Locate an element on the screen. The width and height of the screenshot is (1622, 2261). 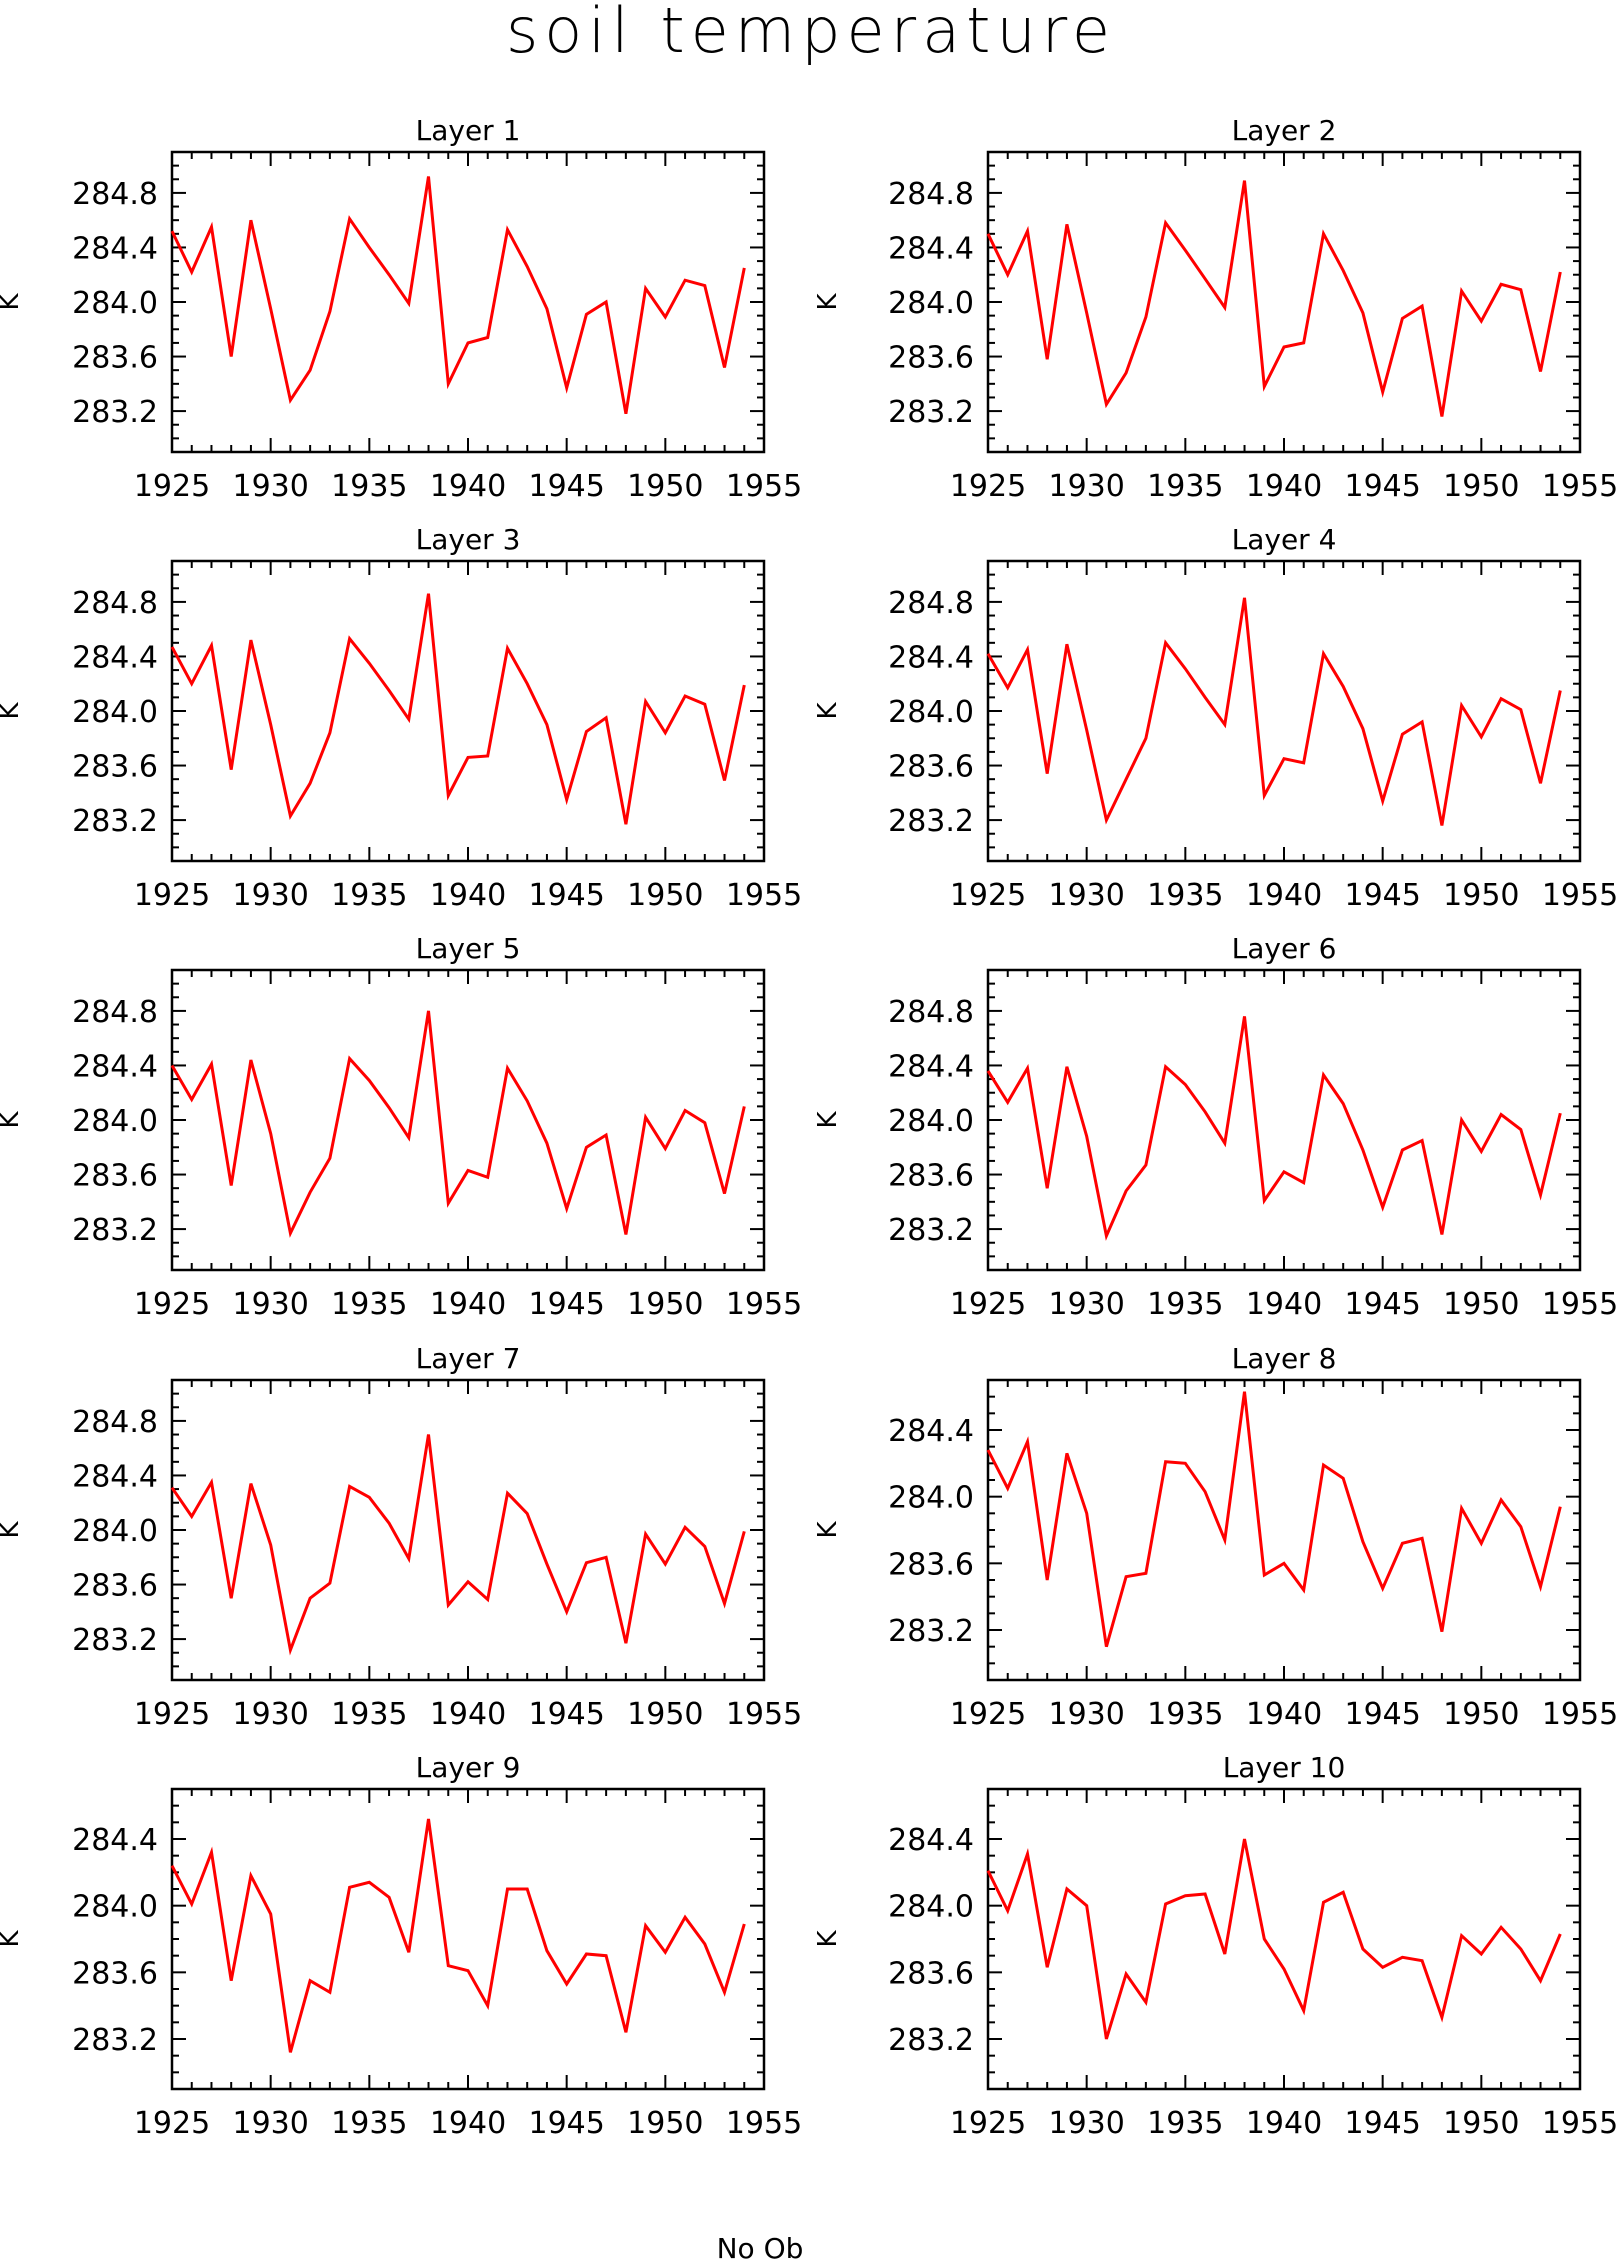
panel-5-series-line is located at coordinates (458, 1124).